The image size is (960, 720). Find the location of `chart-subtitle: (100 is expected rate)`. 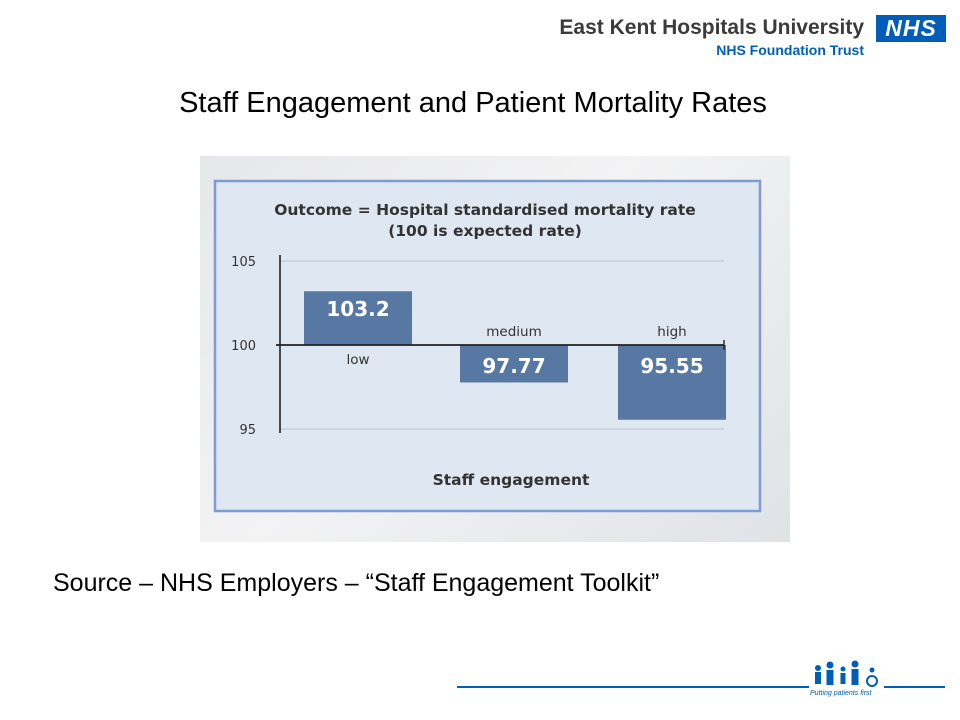

chart-subtitle: (100 is expected rate) is located at coordinates (485, 231).